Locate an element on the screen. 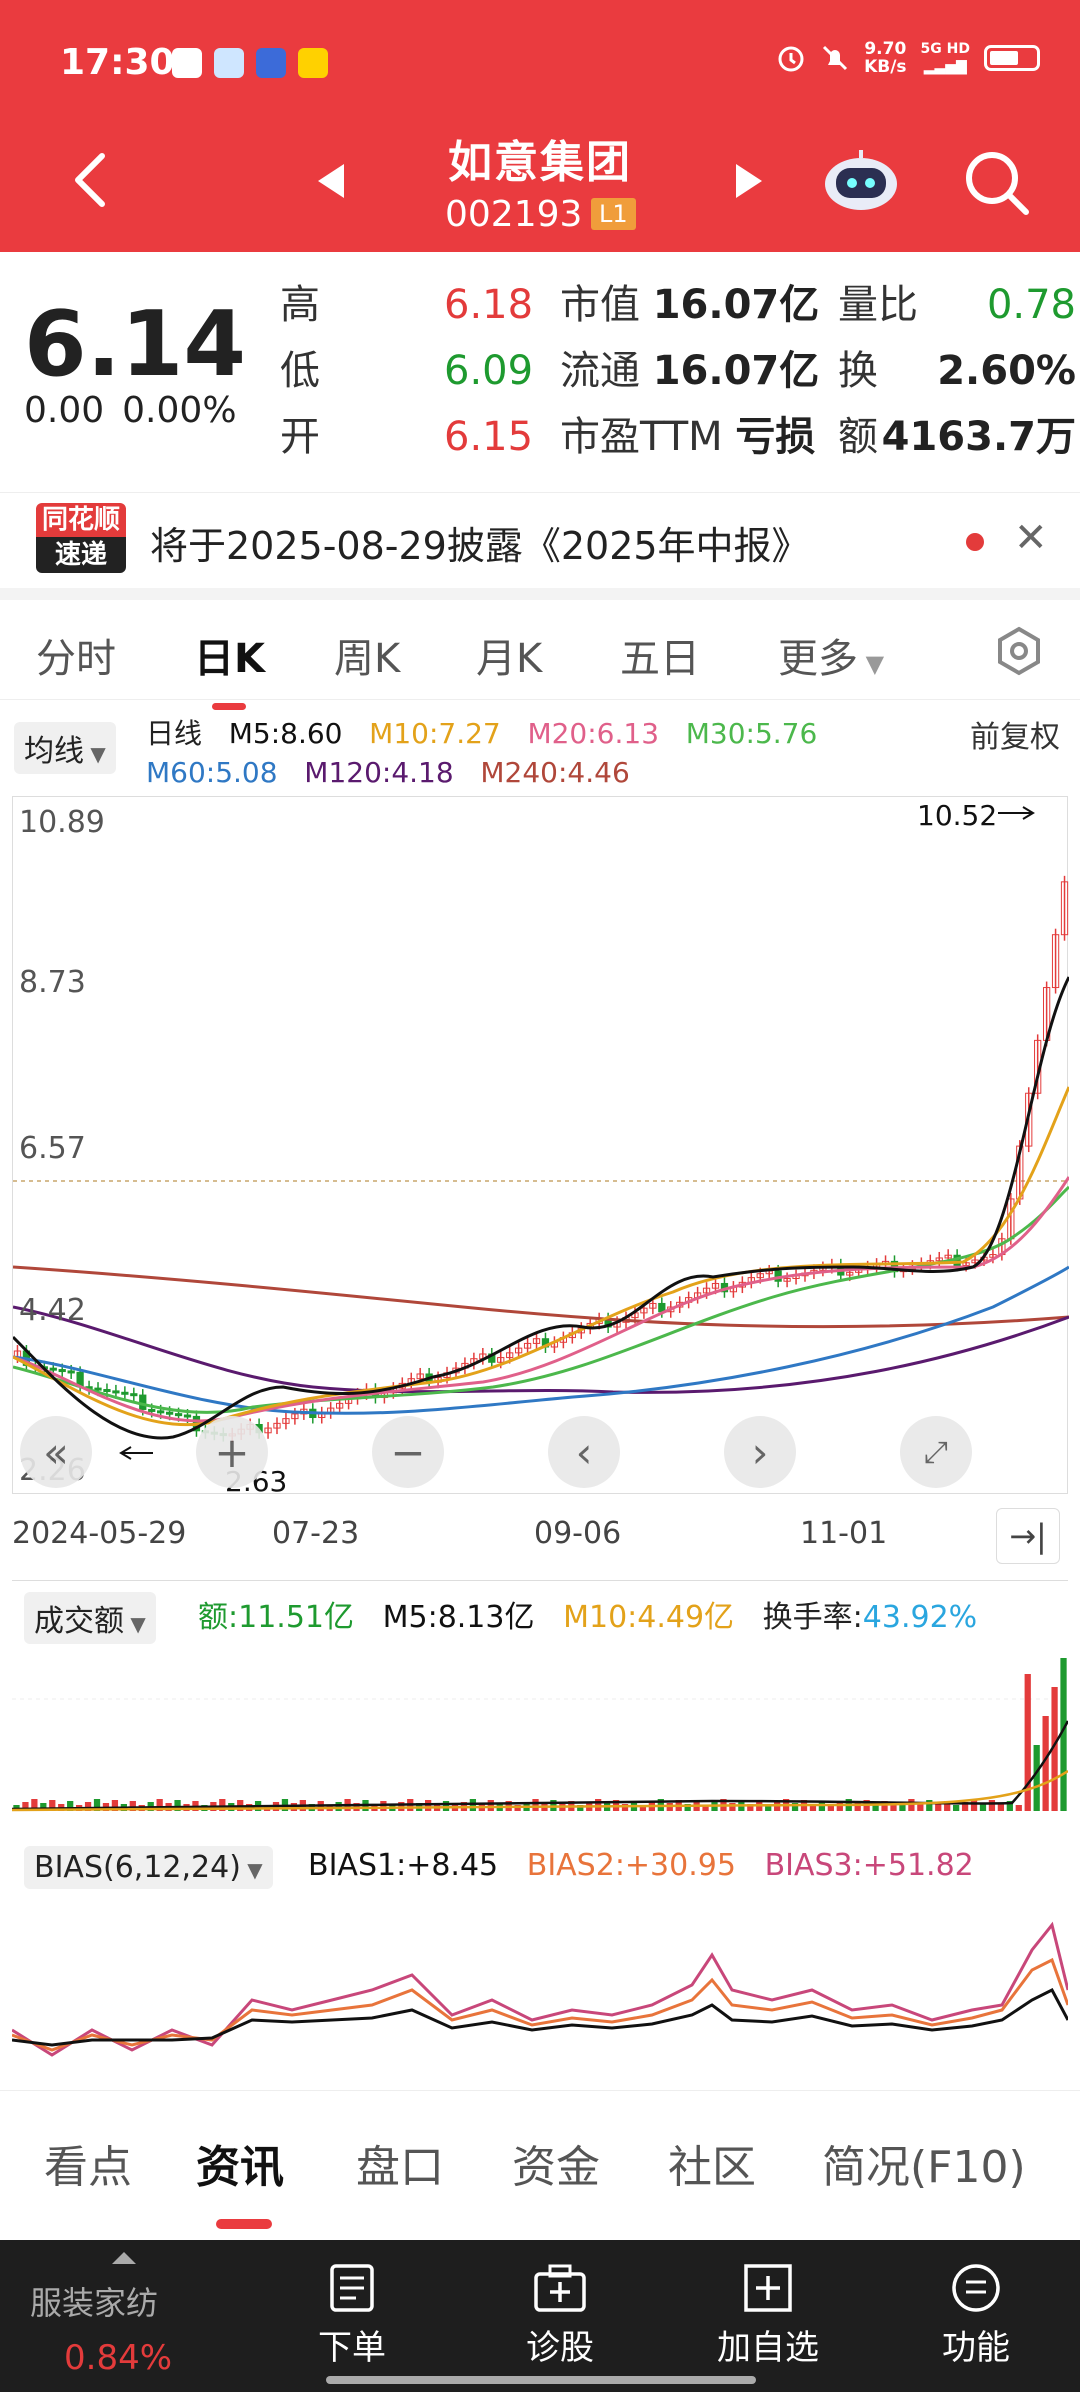  stock-code: 002193 is located at coordinates (514, 214).